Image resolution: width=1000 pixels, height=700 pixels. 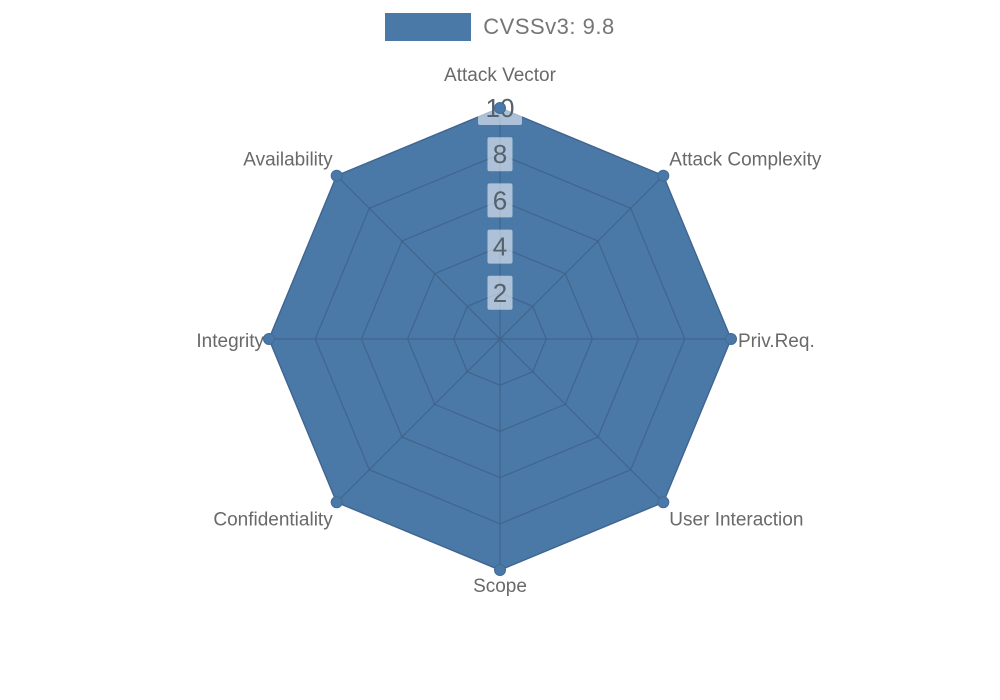 I want to click on axis-label-attack-vector: Attack Vector, so click(x=500, y=75).